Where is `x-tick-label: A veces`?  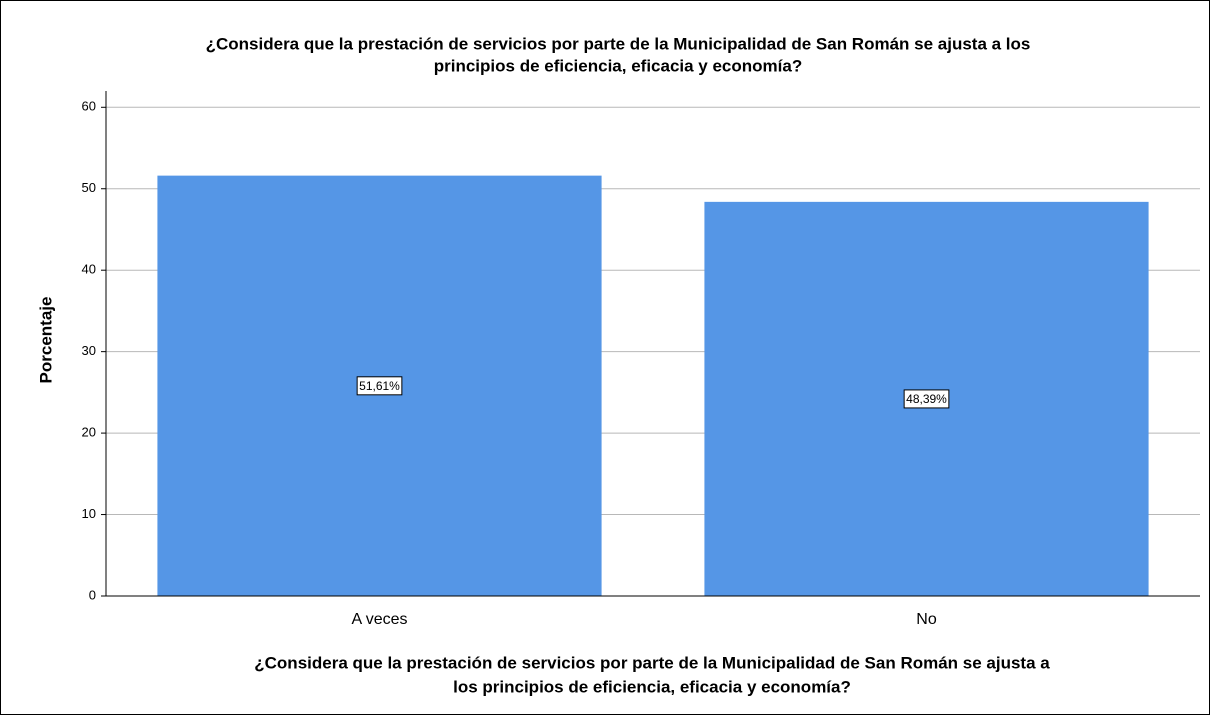
x-tick-label: A veces is located at coordinates (379, 619).